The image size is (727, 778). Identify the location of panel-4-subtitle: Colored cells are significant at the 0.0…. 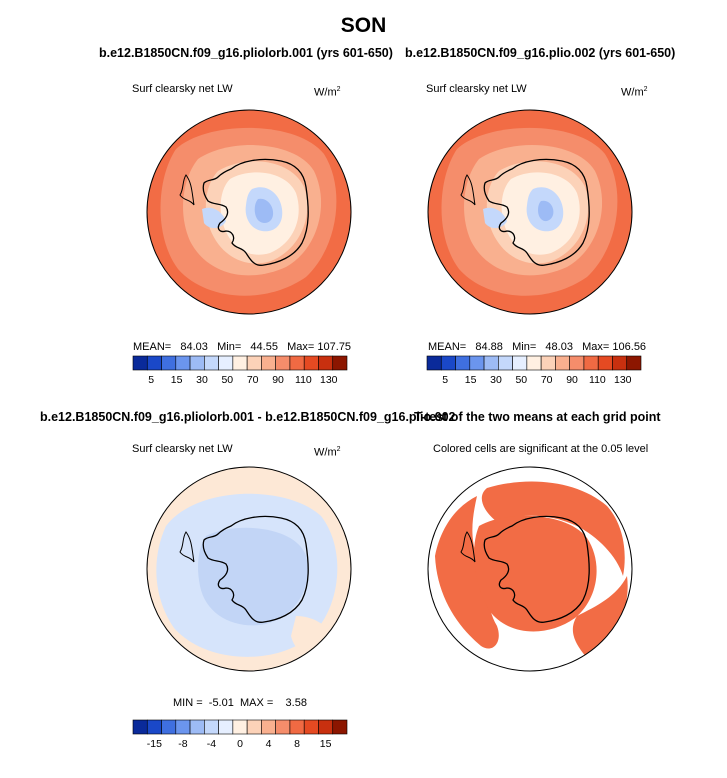
(541, 449).